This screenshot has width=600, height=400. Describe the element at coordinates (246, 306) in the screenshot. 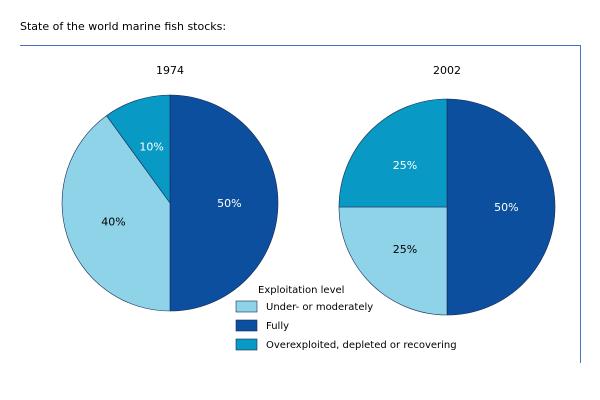

I see `legend-swatch-under-or-moderately` at that location.